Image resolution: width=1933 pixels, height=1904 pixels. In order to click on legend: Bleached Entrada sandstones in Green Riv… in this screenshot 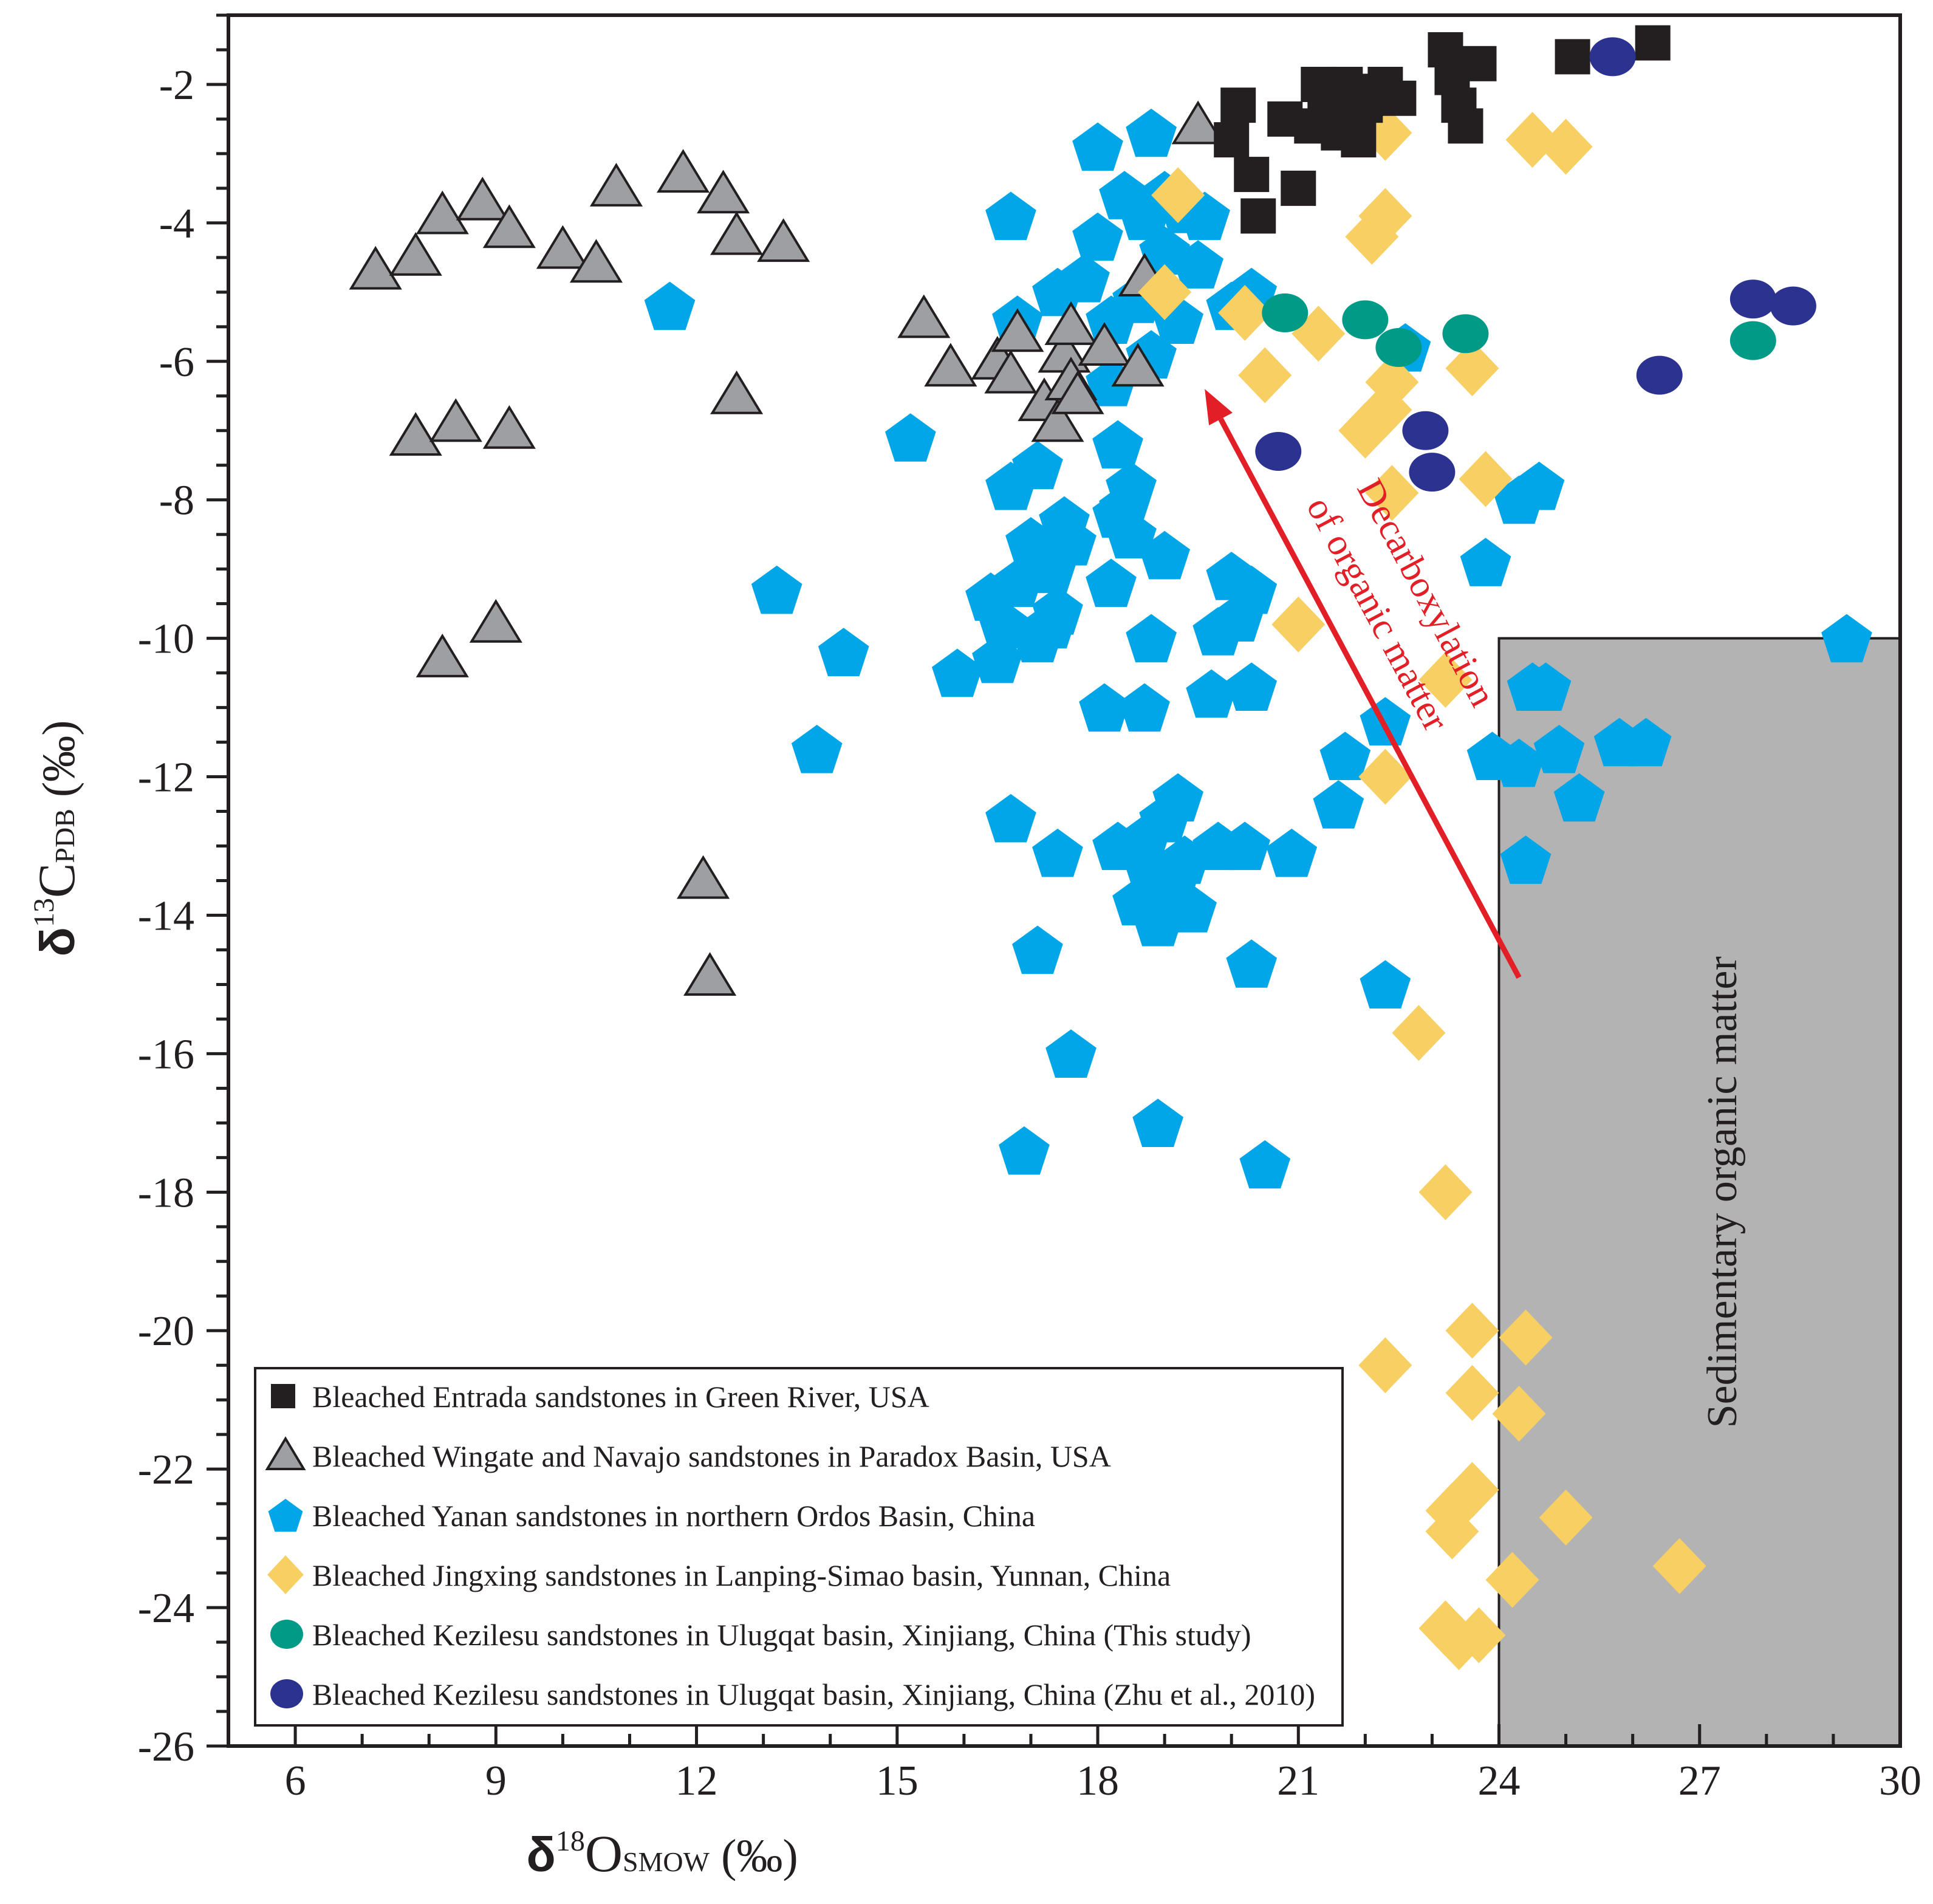, I will do `click(799, 1547)`.